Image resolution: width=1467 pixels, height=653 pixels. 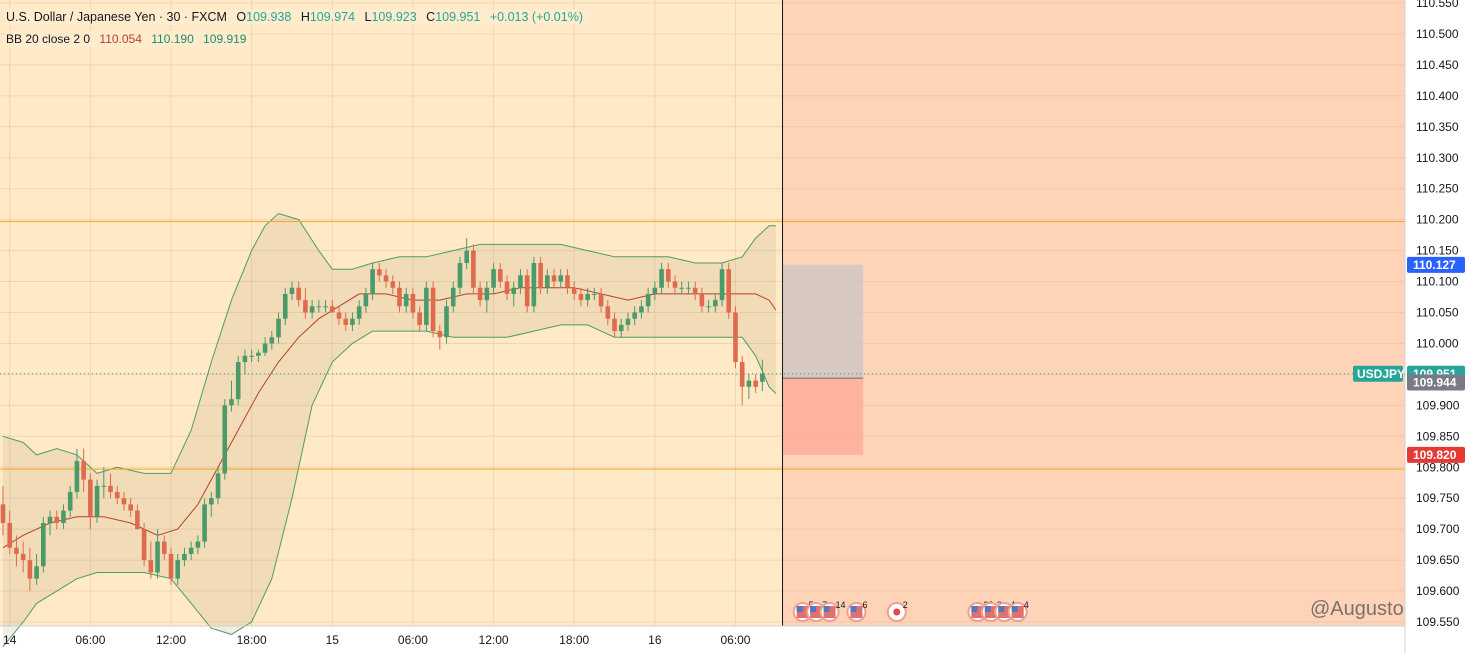 I want to click on high-key: H, so click(x=305, y=17).